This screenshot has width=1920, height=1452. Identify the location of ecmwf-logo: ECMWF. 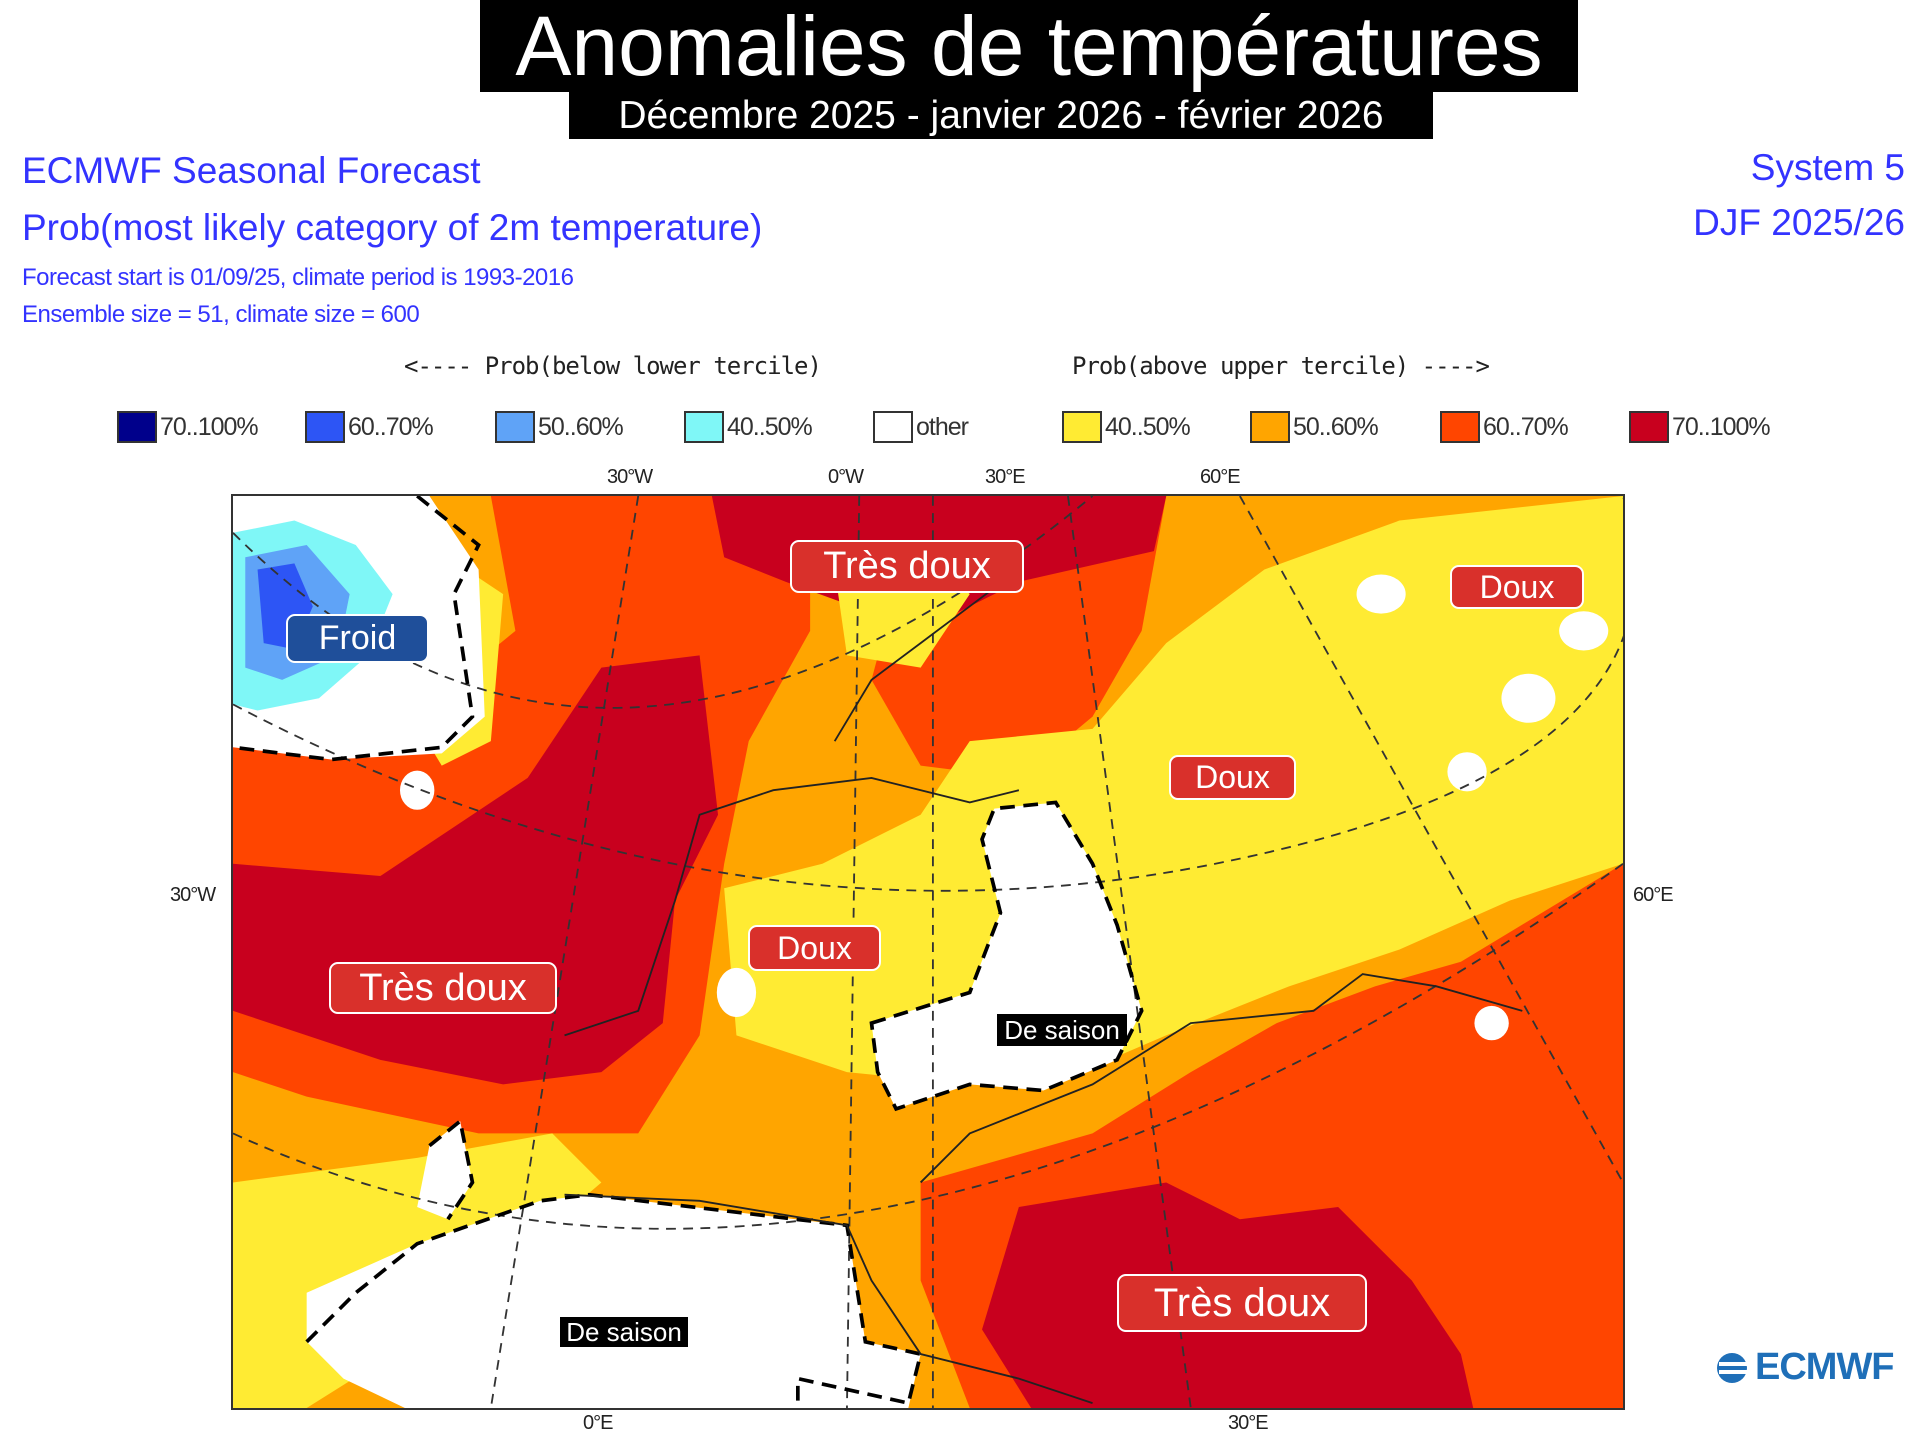
(1805, 1367).